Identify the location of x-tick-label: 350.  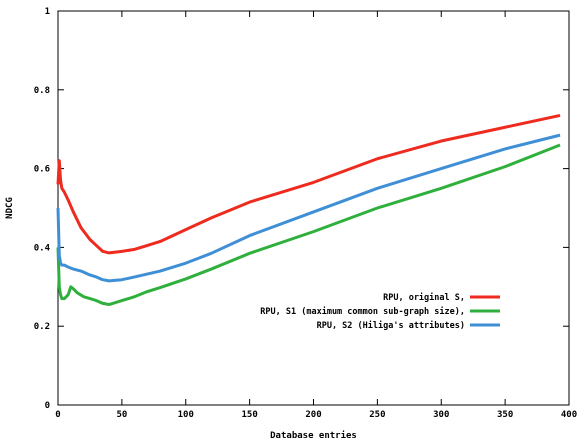
(505, 415).